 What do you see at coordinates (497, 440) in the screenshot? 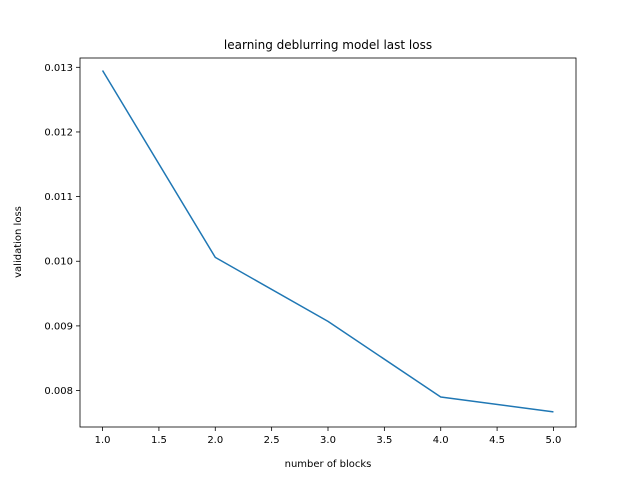
I see `x-tick-label: 4.5` at bounding box center [497, 440].